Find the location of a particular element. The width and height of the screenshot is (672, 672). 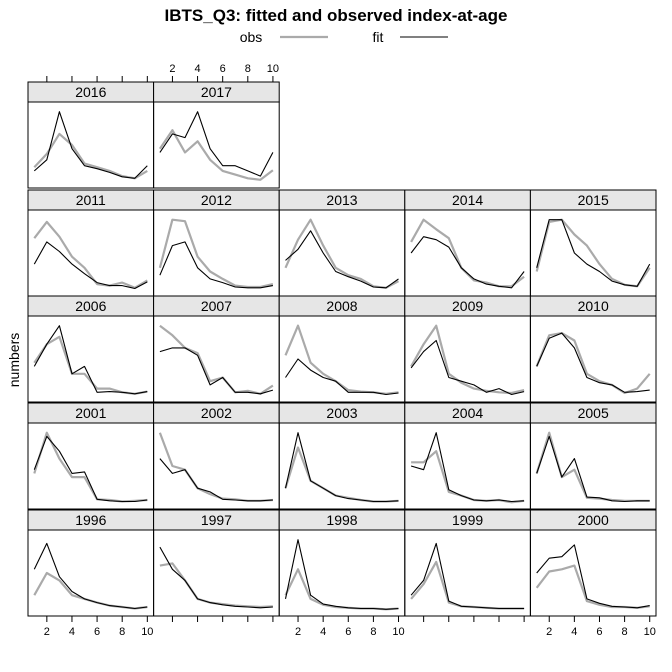

series-obs-2009 is located at coordinates (467, 359).